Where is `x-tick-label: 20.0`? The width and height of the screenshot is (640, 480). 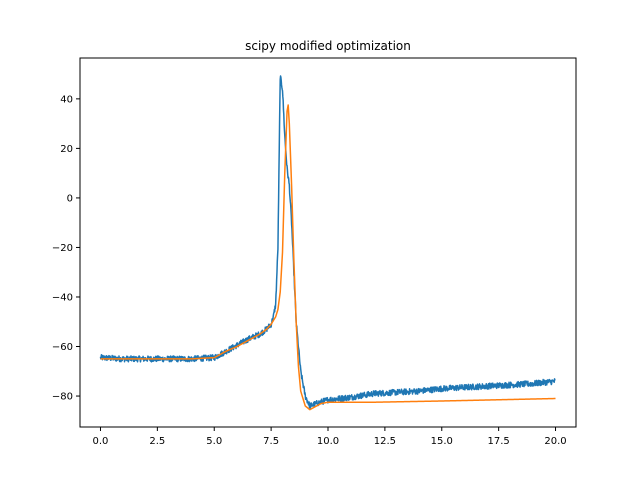
x-tick-label: 20.0 is located at coordinates (555, 441).